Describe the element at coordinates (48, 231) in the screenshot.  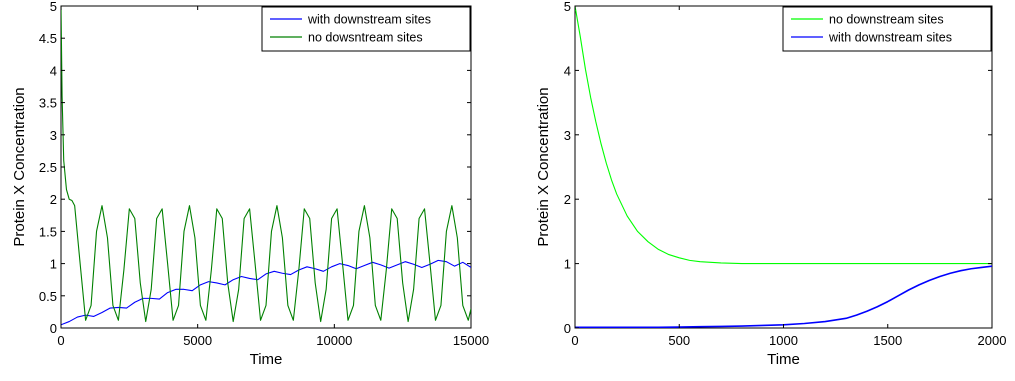
I see `y-tick-label: 1.5` at that location.